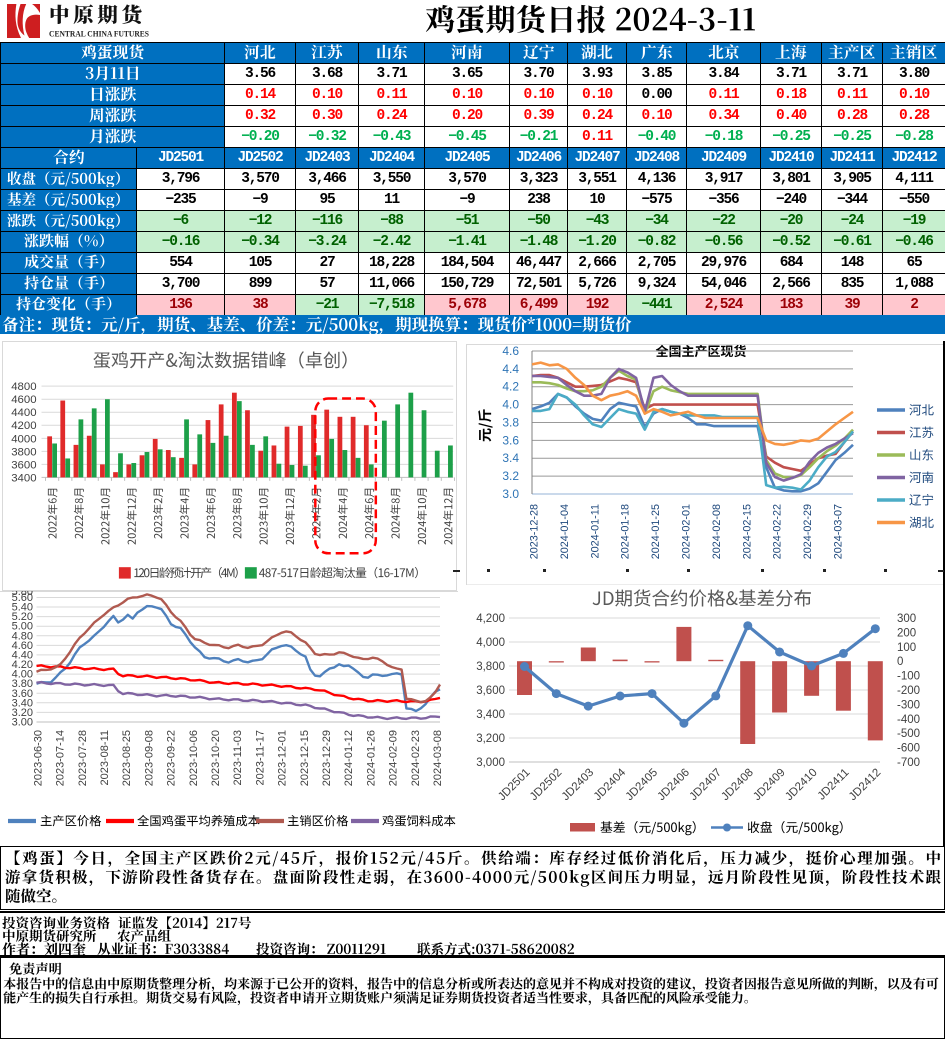  What do you see at coordinates (546, 785) in the screenshot?
I see `svg-text: JD2502` at bounding box center [546, 785].